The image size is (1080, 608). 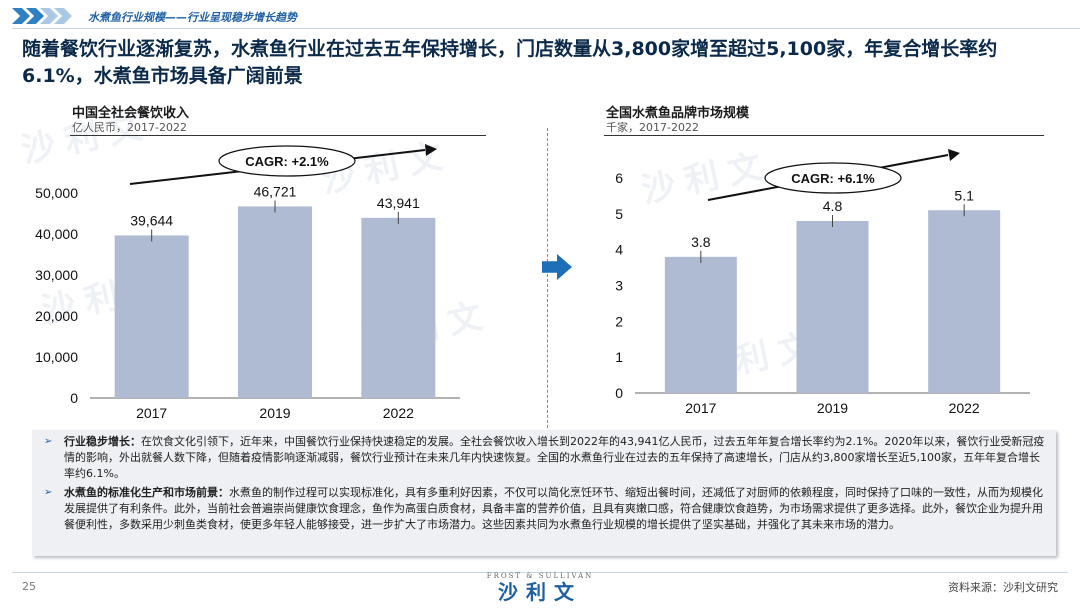 I want to click on left-data-label: 46,721, so click(x=275, y=191).